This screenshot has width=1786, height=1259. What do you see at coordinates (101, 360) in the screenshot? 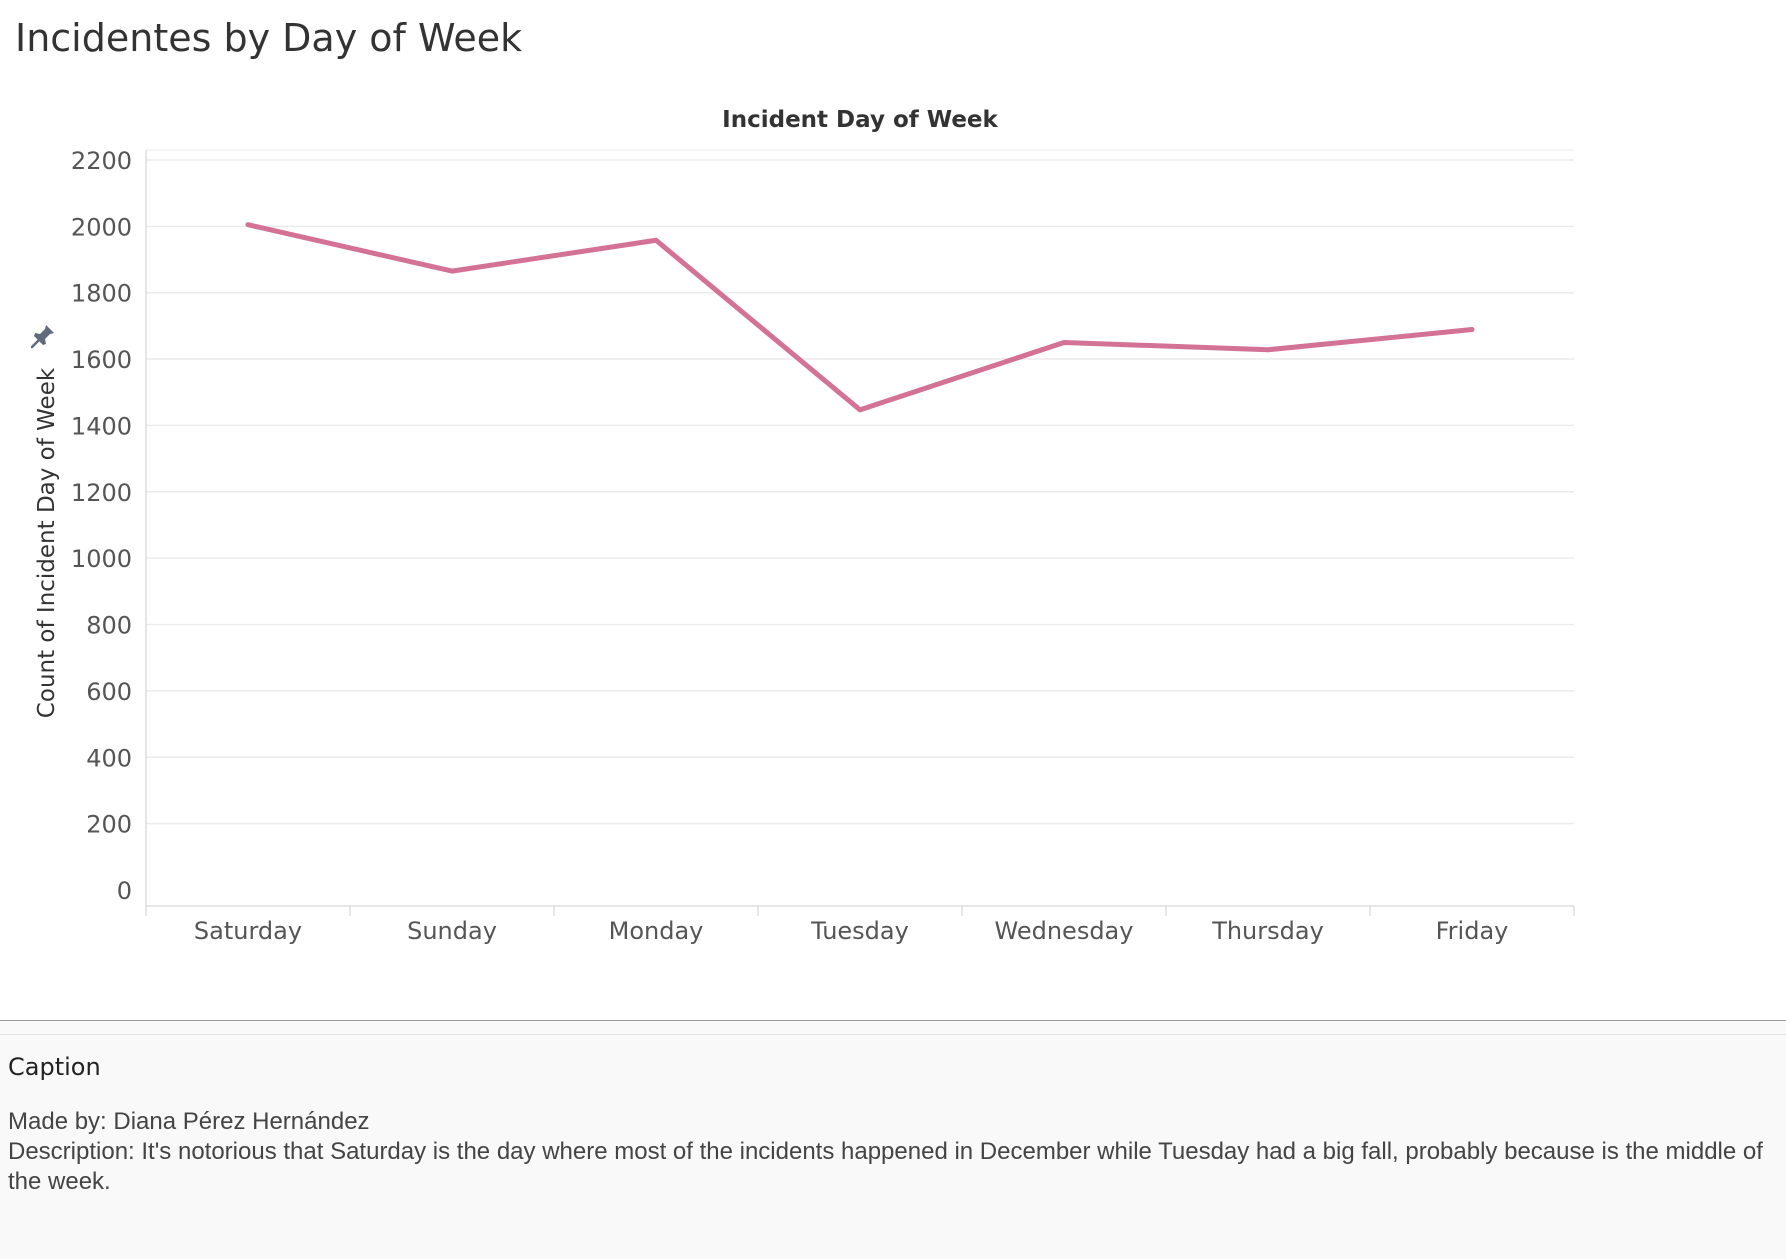
I see `y-tick-label-1600: 1600` at bounding box center [101, 360].